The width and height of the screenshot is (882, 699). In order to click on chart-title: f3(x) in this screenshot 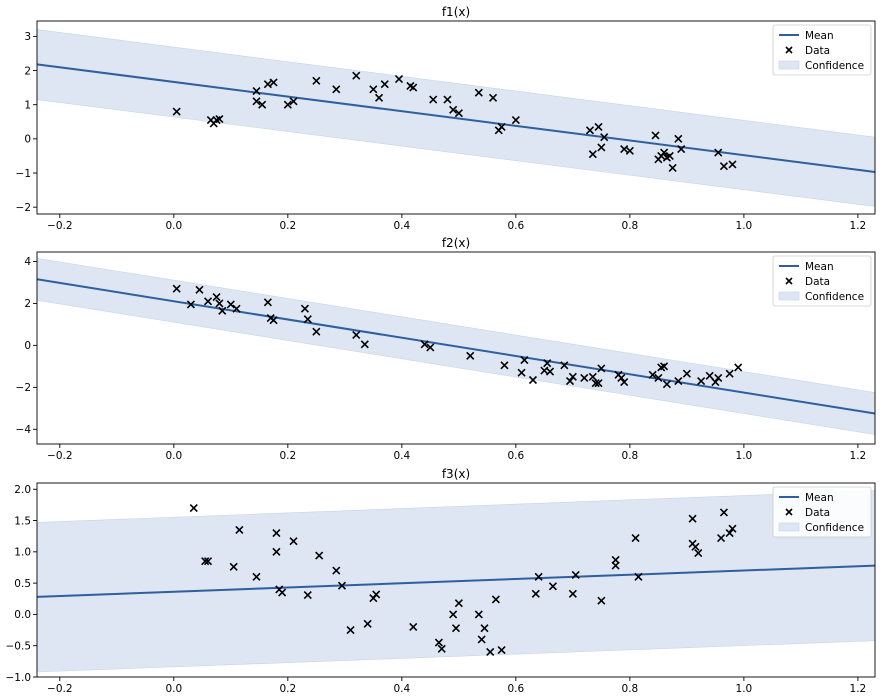, I will do `click(456, 474)`.